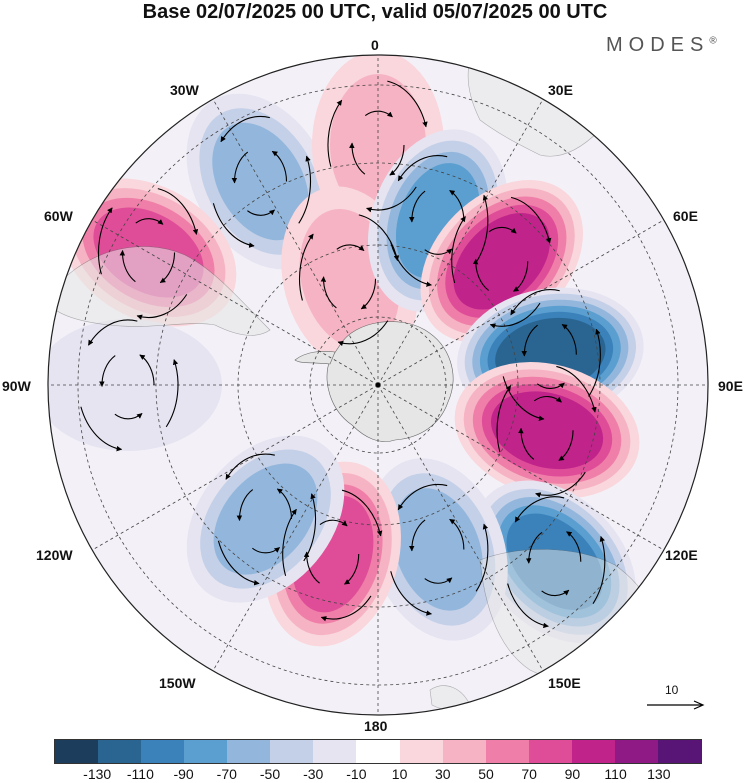 This screenshot has width=750, height=783. I want to click on lon-label-150w: 150W, so click(177, 683).